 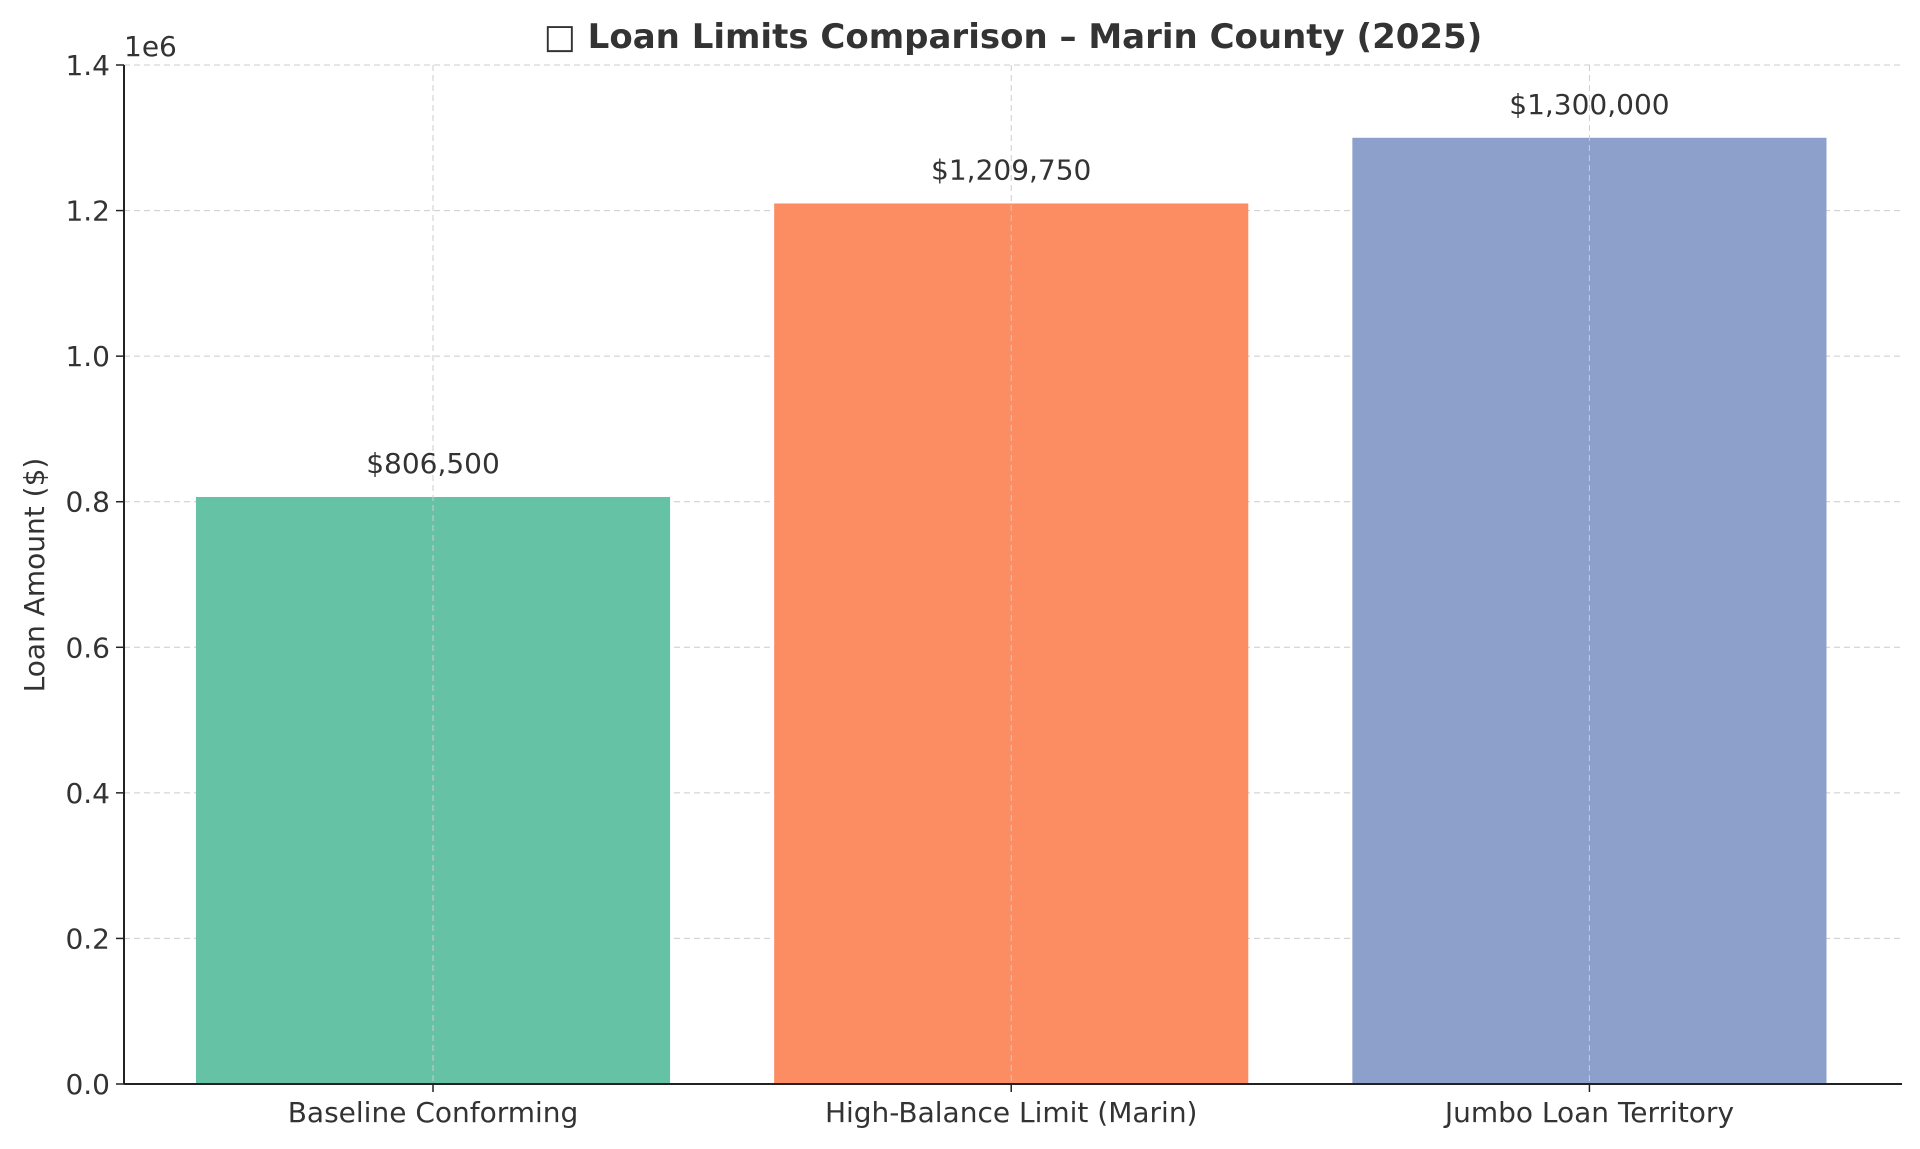 What do you see at coordinates (150, 46) in the screenshot?
I see `y-axis-offset-label: 1e6` at bounding box center [150, 46].